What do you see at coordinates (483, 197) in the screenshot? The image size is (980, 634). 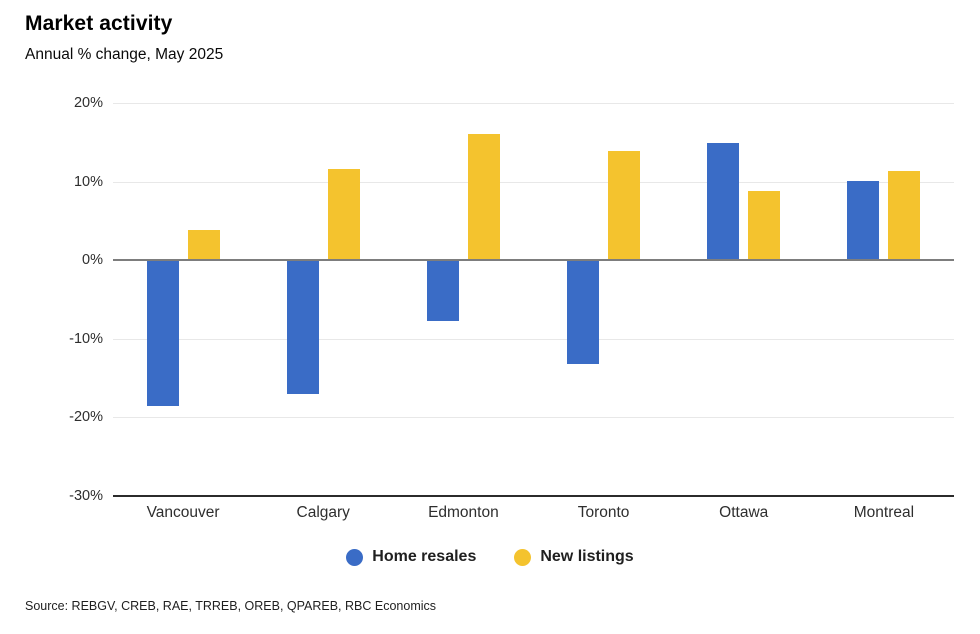 I see `bar-new-listings-edmonton` at bounding box center [483, 197].